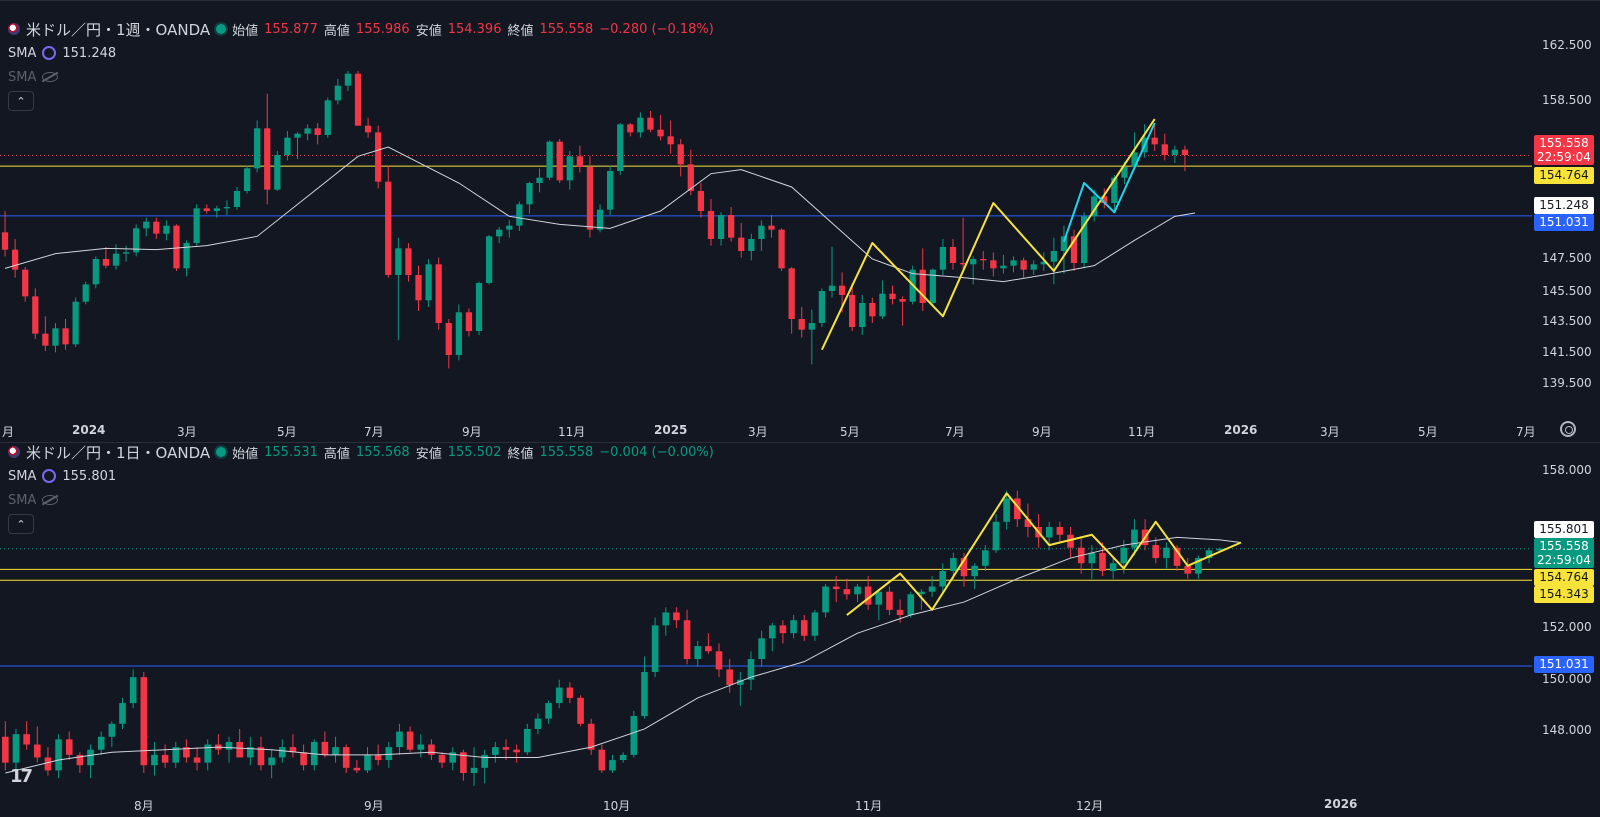 The height and width of the screenshot is (817, 1600). What do you see at coordinates (1567, 470) in the screenshot?
I see `price-tick: 158.000` at bounding box center [1567, 470].